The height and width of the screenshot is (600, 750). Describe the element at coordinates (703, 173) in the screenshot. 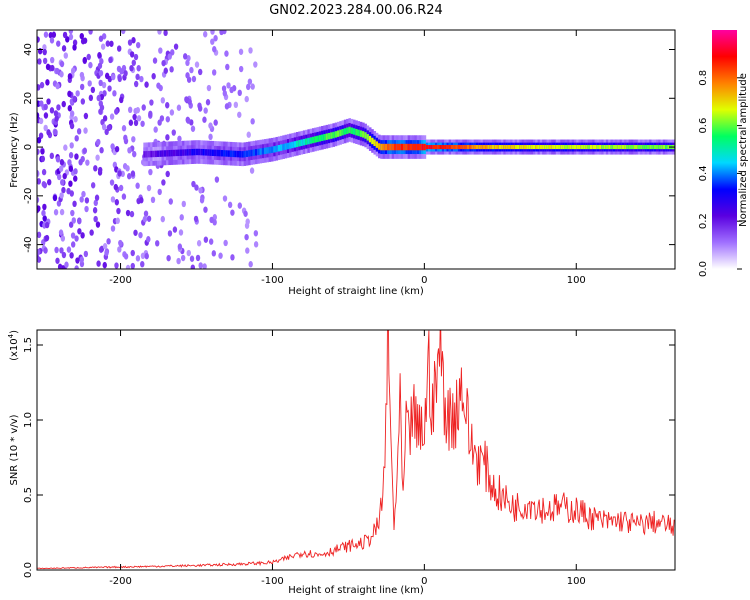

I see `colorbar-tick-label: 0.4` at that location.